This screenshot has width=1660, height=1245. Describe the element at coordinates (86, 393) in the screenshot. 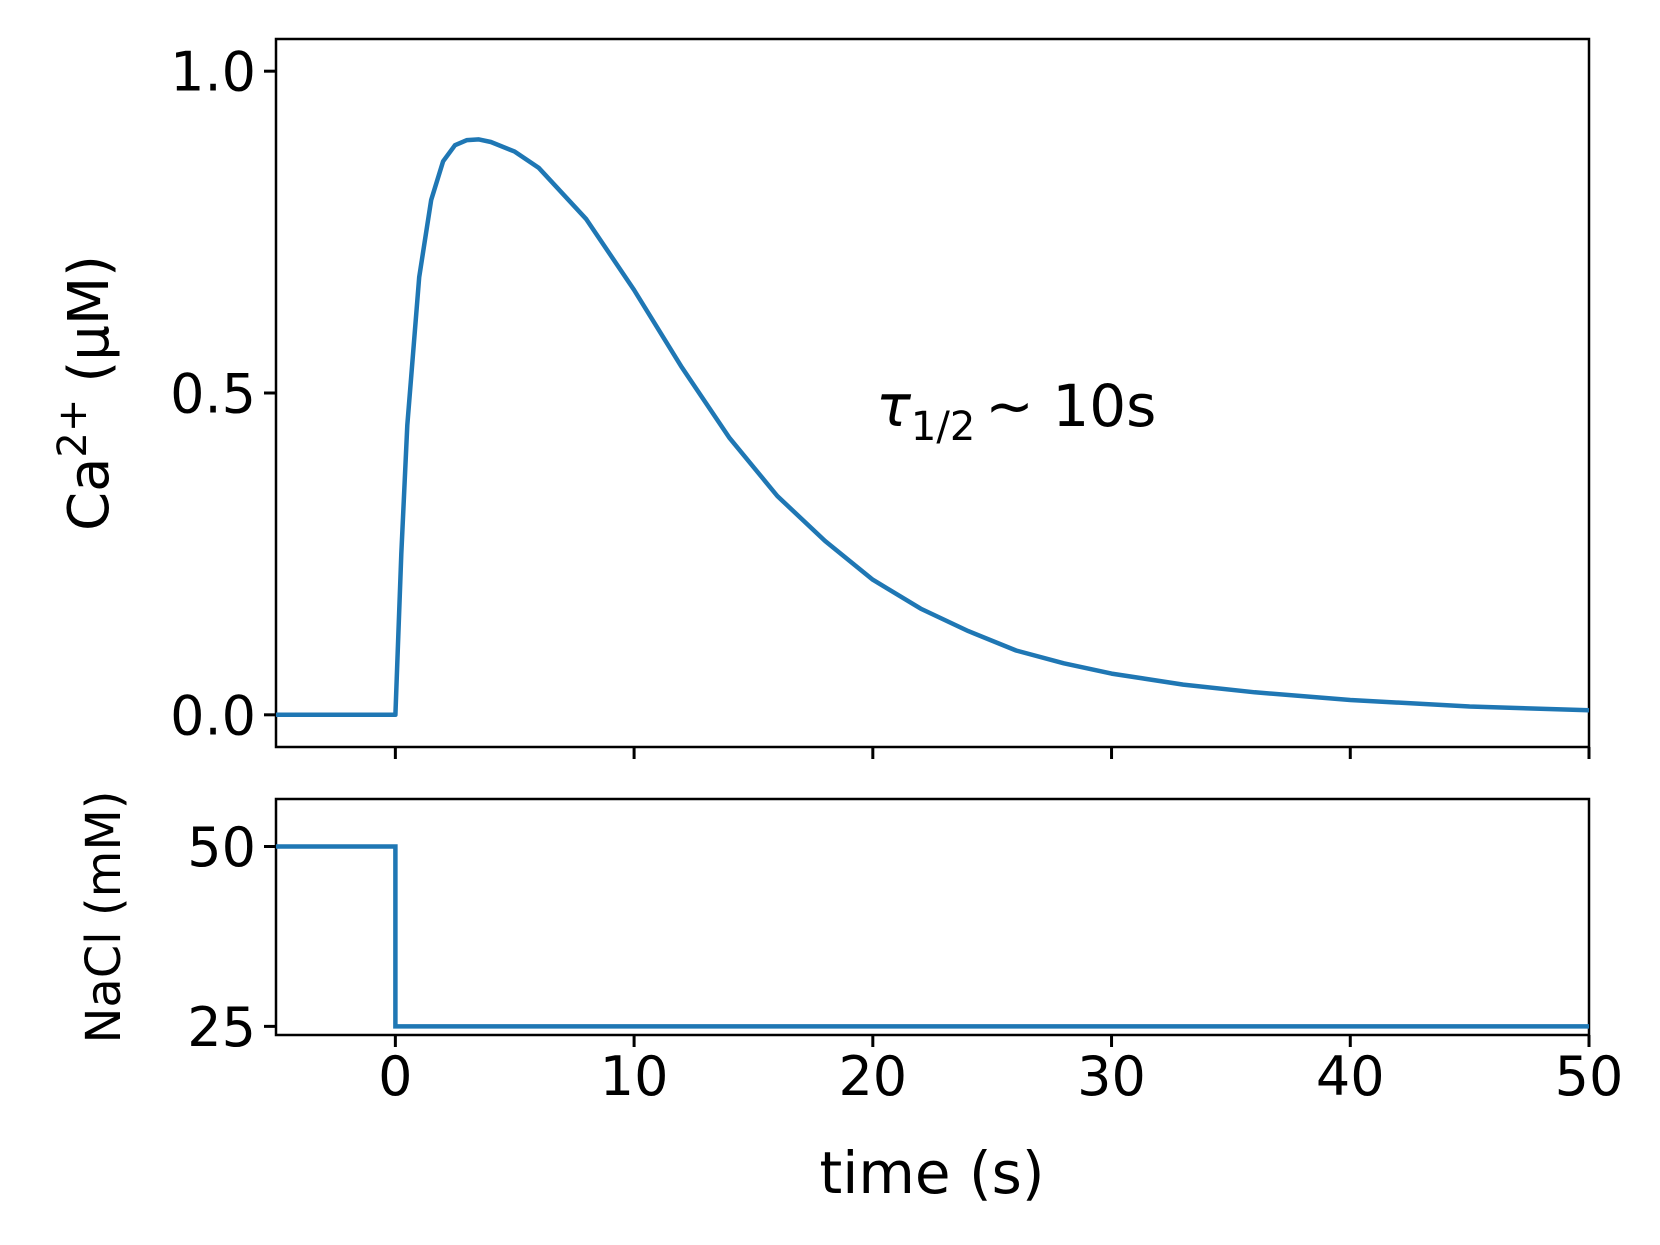

I see `top-ylabel: Ca2+(μM)` at that location.